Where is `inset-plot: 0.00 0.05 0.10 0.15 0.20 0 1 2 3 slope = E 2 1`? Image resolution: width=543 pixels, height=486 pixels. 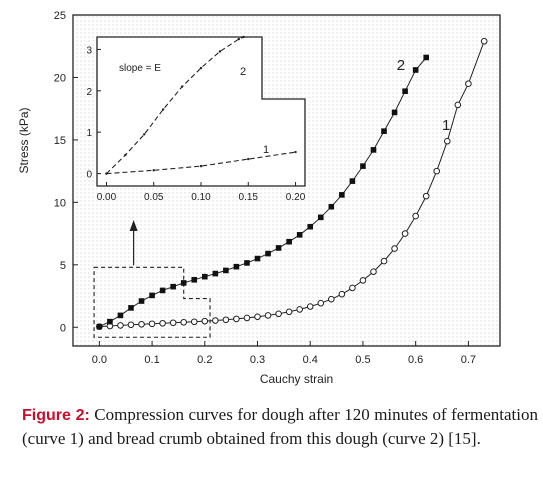
inset-plot: 0.00 0.05 0.10 0.15 0.20 0 1 2 3 slope = E 2 1 is located at coordinates (196, 119).